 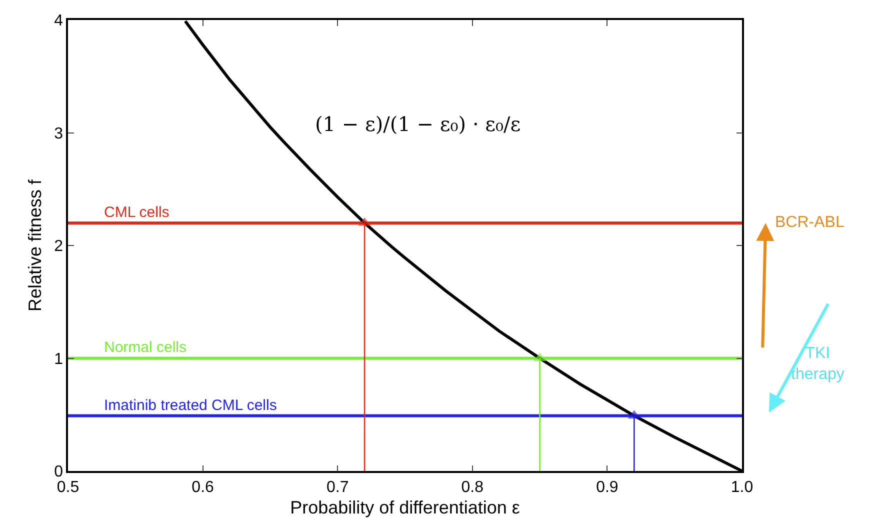 What do you see at coordinates (418, 124) in the screenshot?
I see `annotation: (1 − ε)/(1 − ε₀) · ε₀/ε` at bounding box center [418, 124].